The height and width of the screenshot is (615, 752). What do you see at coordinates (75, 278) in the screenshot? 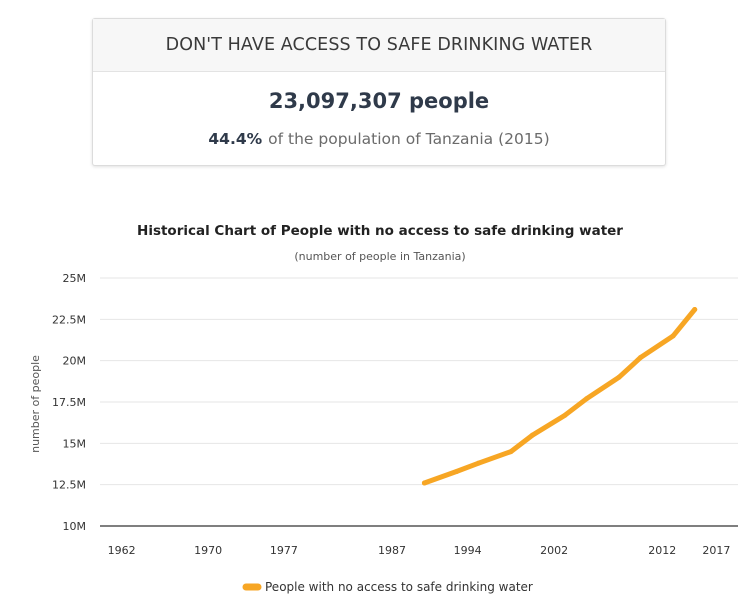
I see `y-tick-label: 25M` at bounding box center [75, 278].